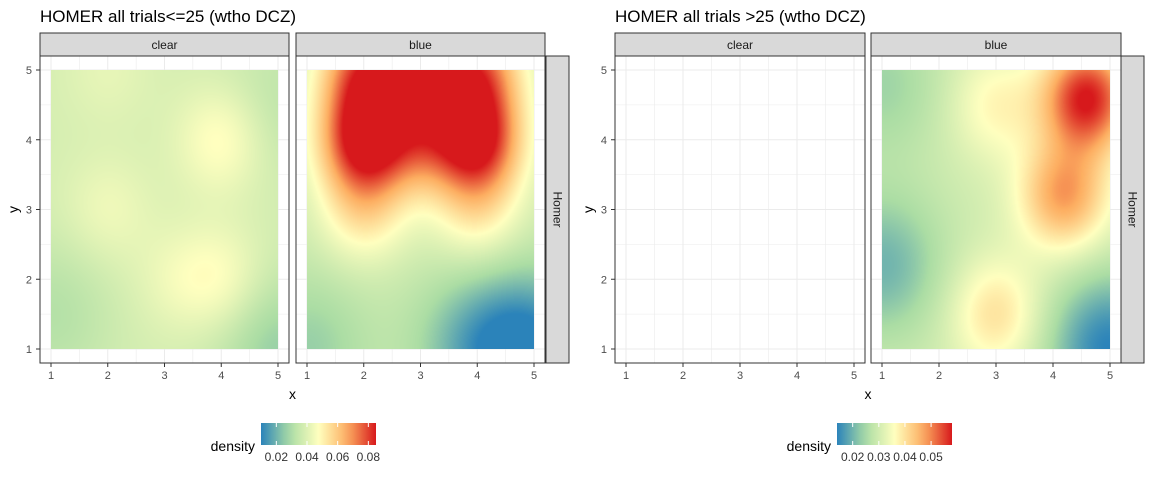 The height and width of the screenshot is (480, 1152). What do you see at coordinates (369, 457) in the screenshot?
I see `legend-tick-label: 0.08` at bounding box center [369, 457].